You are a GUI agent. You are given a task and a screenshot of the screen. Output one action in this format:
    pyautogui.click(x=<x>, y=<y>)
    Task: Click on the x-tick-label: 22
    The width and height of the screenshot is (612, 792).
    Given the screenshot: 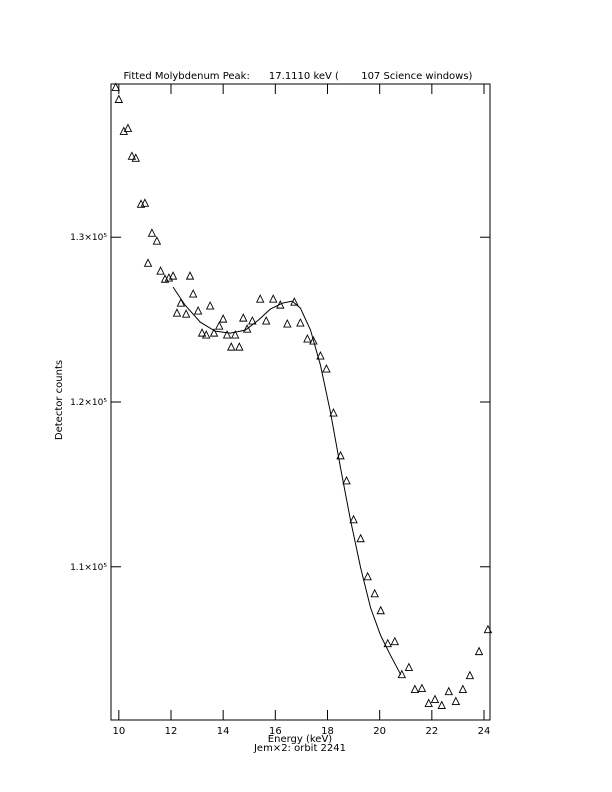 What is the action you would take?
    pyautogui.click(x=431, y=731)
    